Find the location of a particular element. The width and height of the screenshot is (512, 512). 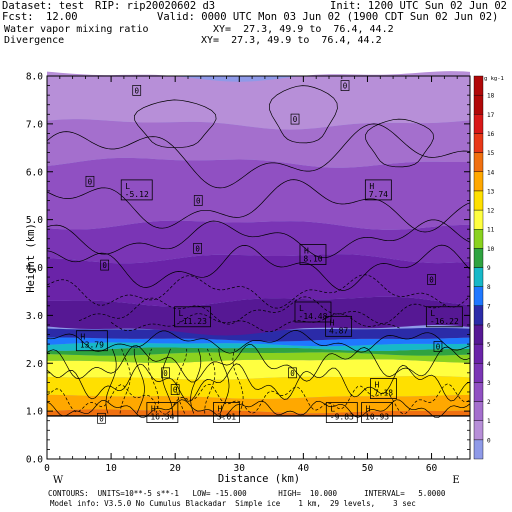

x-tick-label: 60 is located at coordinates (432, 468).